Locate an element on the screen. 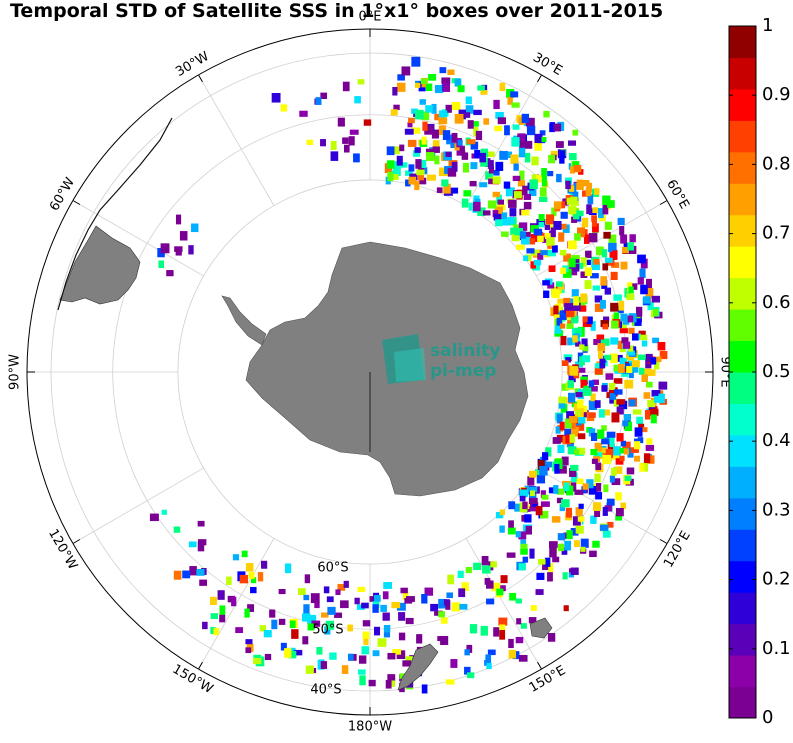 This screenshot has width=793, height=743. colorbar-tick-label: 0.5 is located at coordinates (776, 371).